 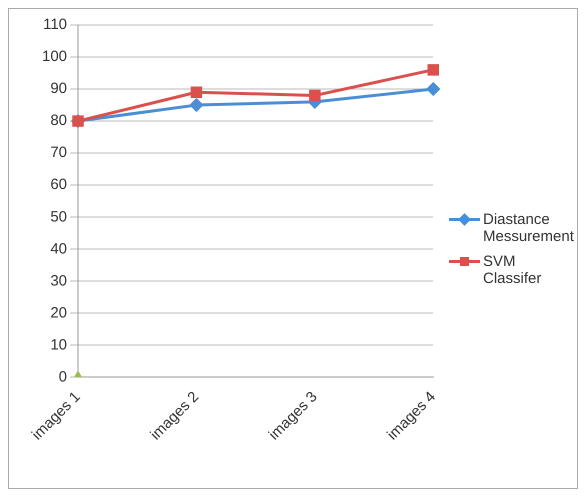 What do you see at coordinates (512, 269) in the screenshot?
I see `legend-label: SVM Classifer` at bounding box center [512, 269].